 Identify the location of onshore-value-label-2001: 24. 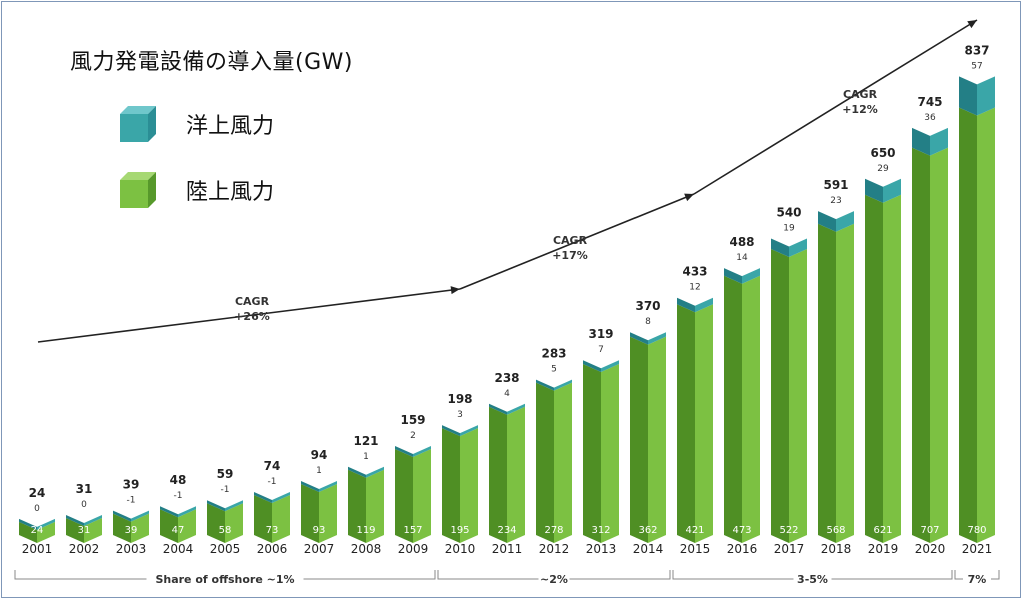
(37, 530).